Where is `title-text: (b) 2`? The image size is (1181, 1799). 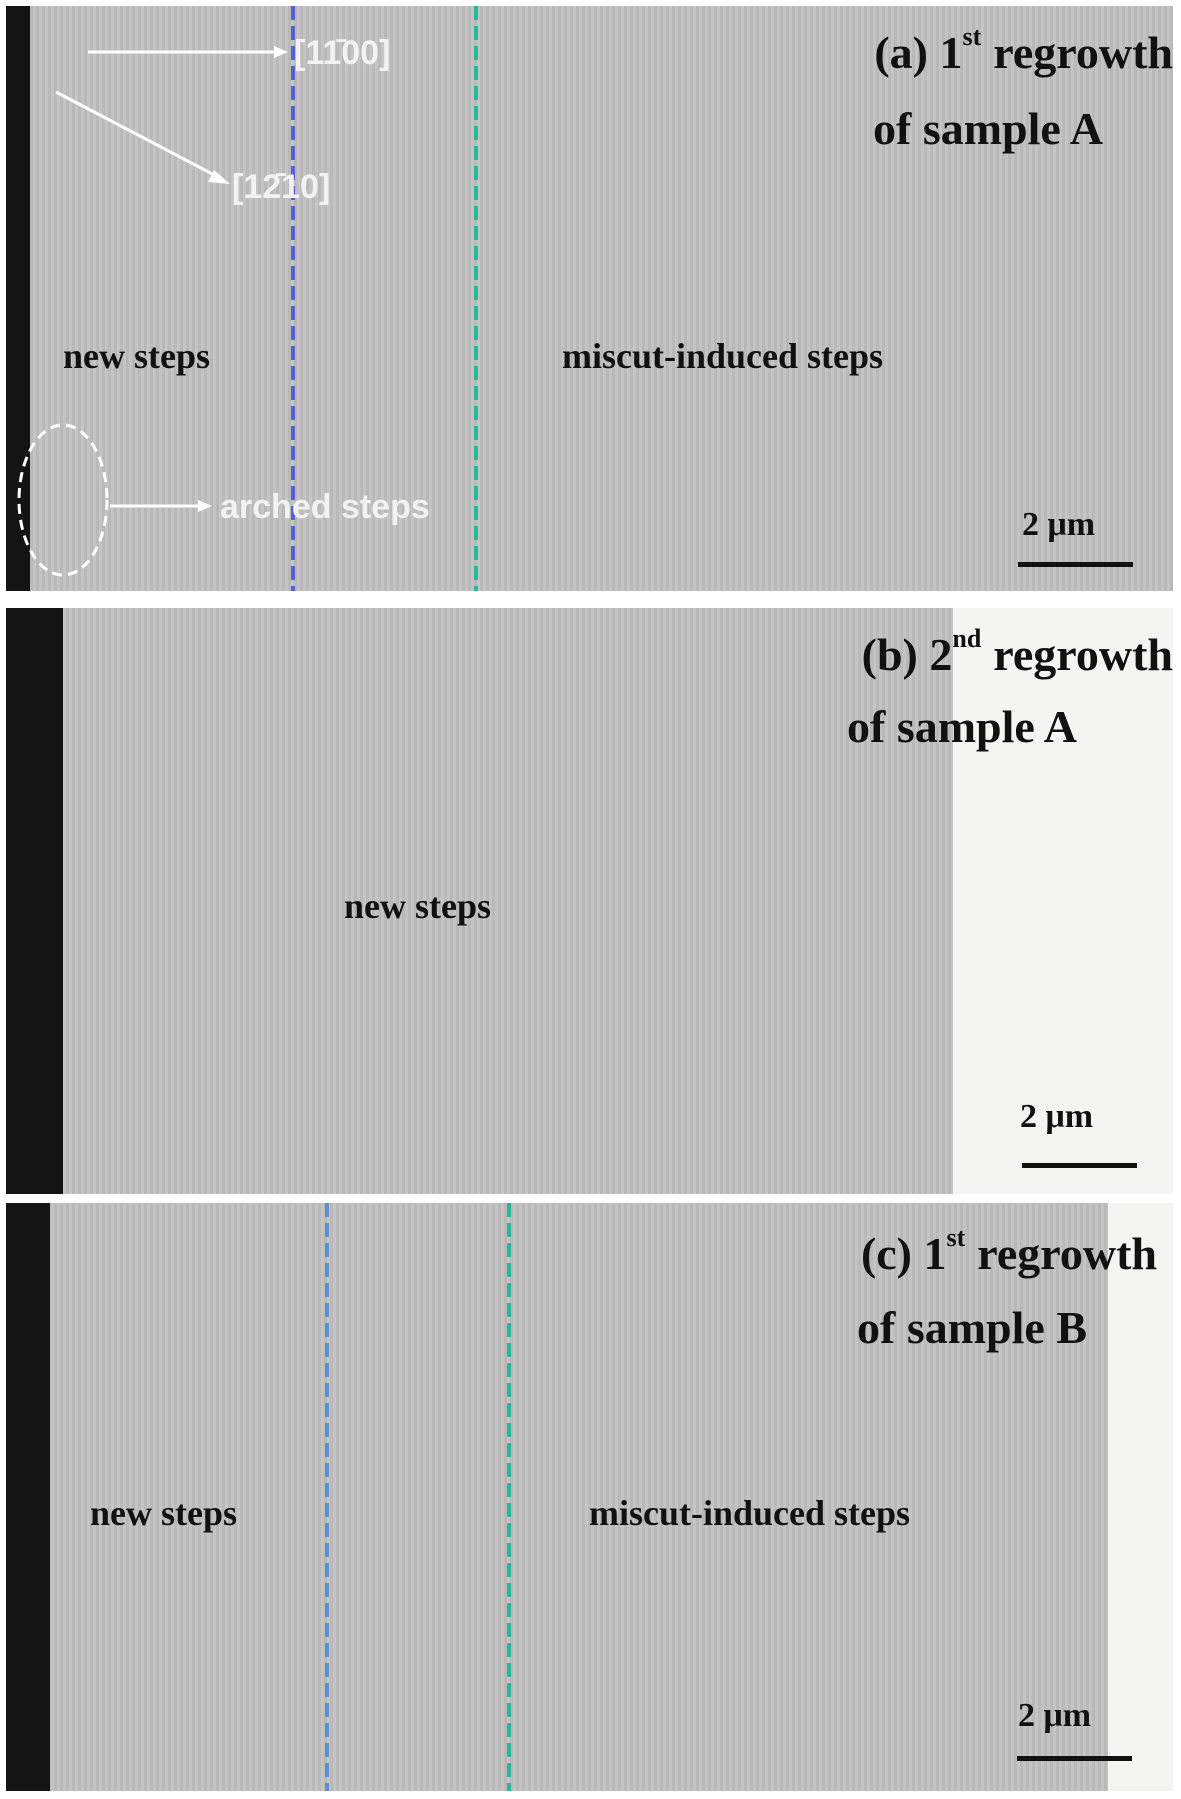 title-text: (b) 2 is located at coordinates (907, 654).